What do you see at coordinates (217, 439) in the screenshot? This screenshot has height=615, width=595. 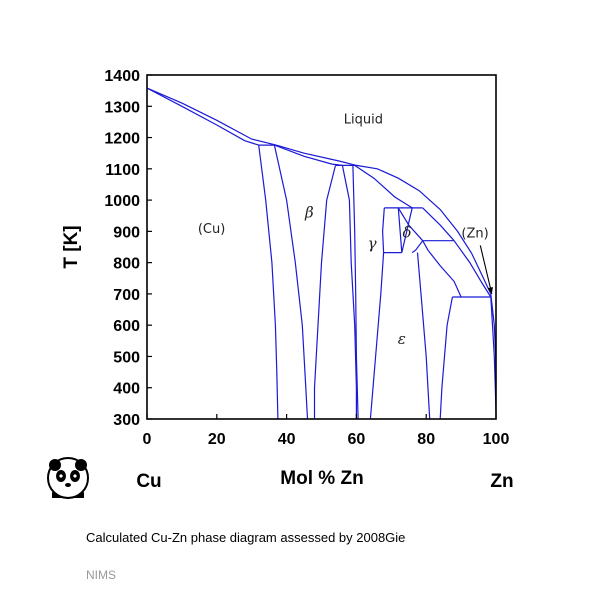 I see `x-tick-label: 20` at bounding box center [217, 439].